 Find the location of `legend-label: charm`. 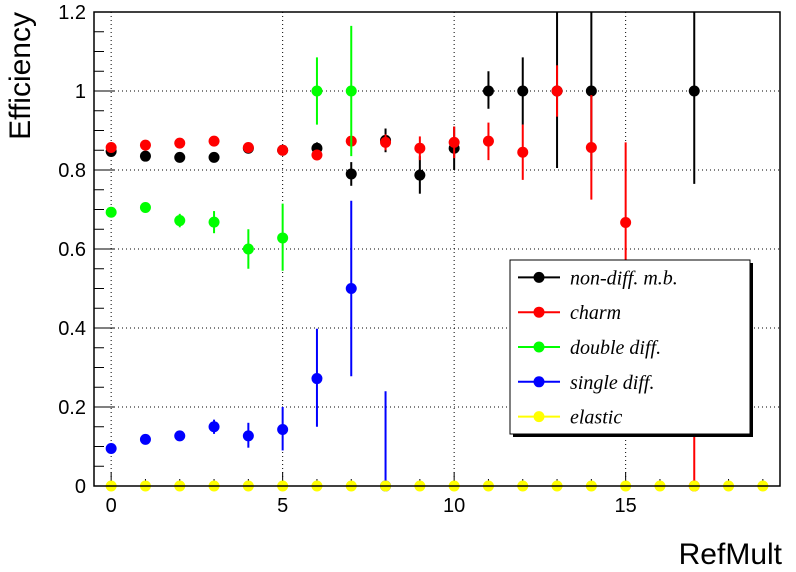

legend-label: charm is located at coordinates (595, 313).